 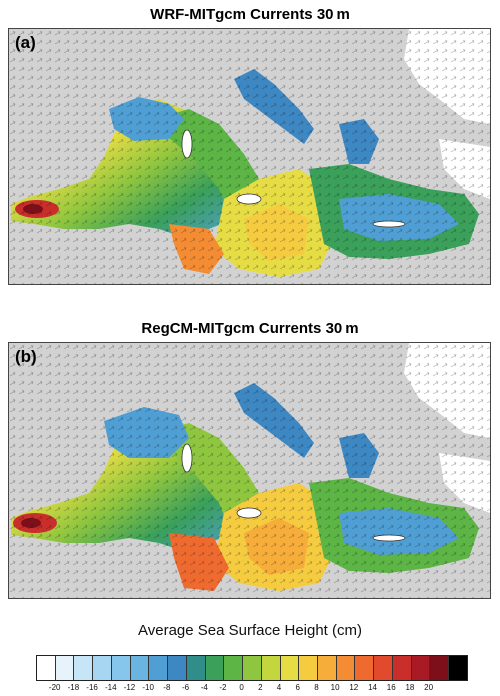 What do you see at coordinates (111, 687) in the screenshot?
I see `colorbar-tick-label: -14` at bounding box center [111, 687].